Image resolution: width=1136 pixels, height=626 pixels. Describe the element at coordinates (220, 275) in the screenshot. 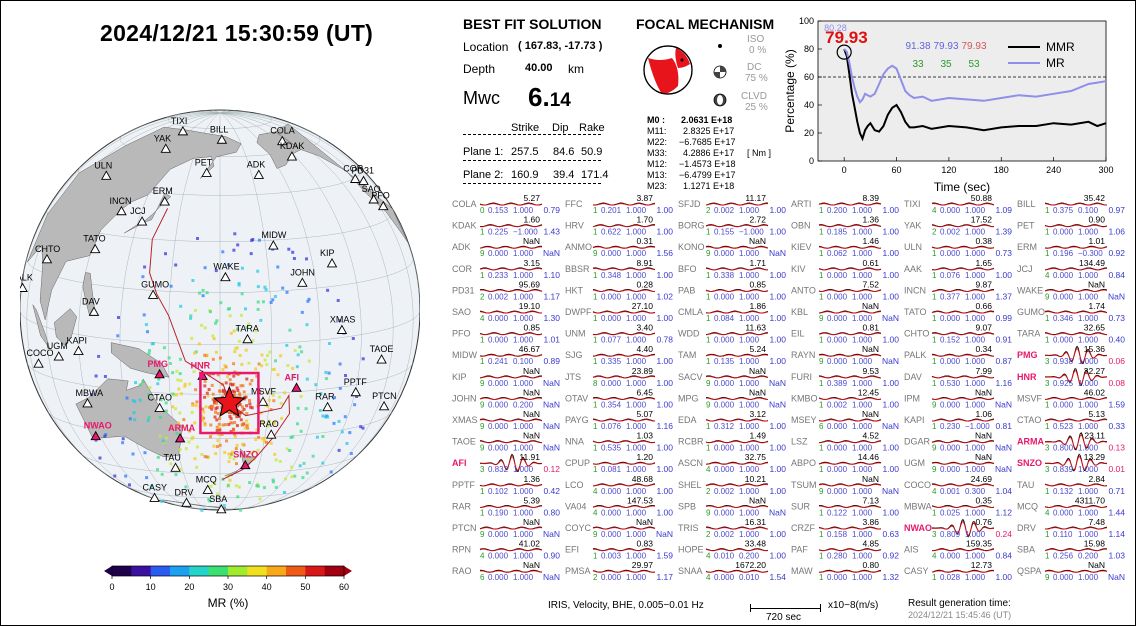

I see `parallel-line` at that location.